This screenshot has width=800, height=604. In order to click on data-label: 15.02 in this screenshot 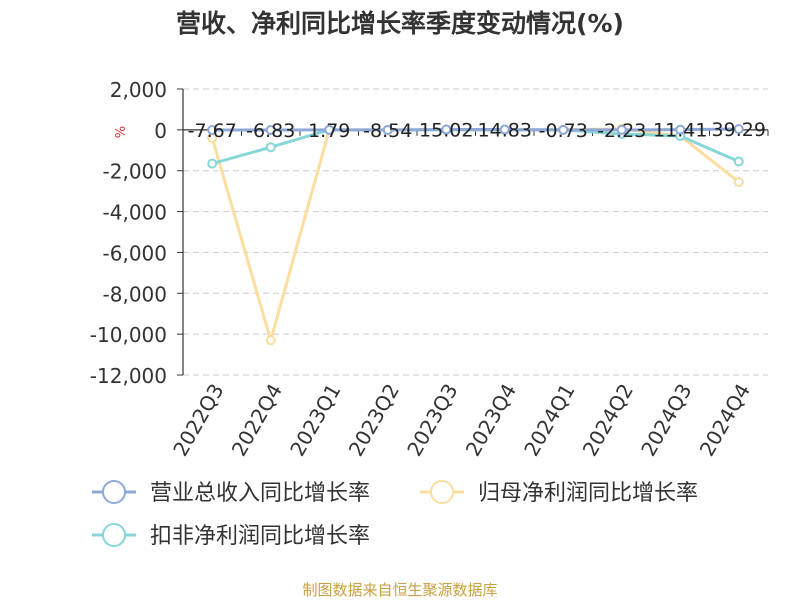, I will do `click(446, 131)`.